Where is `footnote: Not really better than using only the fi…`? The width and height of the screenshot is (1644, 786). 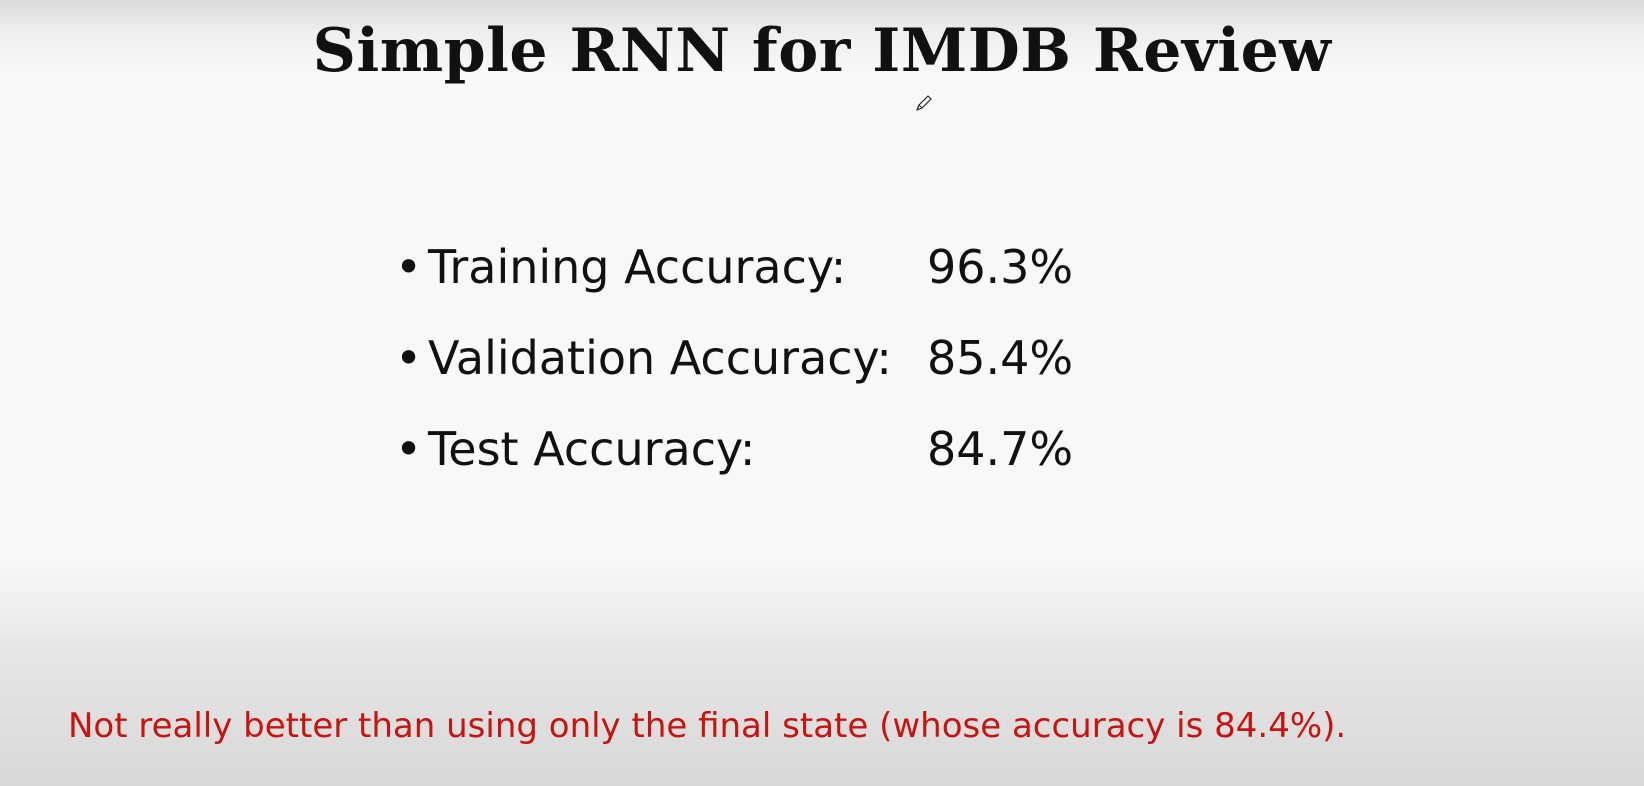
footnote: Not really better than using only the fi… is located at coordinates (707, 726).